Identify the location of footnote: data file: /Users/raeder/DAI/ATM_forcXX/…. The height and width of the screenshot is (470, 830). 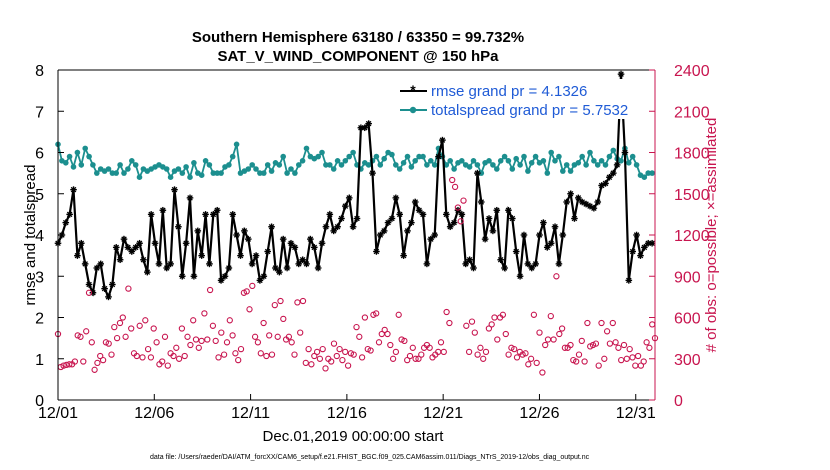
(370, 457).